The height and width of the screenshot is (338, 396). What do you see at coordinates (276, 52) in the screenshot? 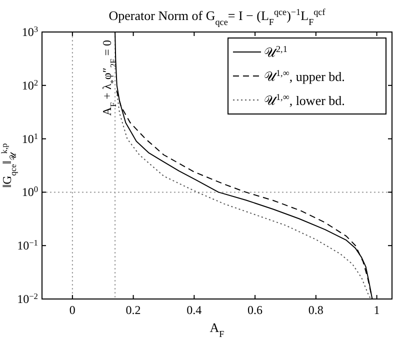
I see `legend-label: 𝒰$^{2,1}$` at bounding box center [276, 52].